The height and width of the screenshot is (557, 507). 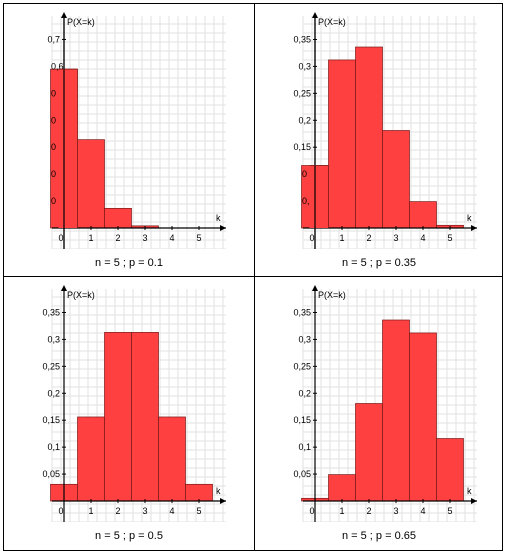 I want to click on table-divider-horizontal, so click(x=253, y=276).